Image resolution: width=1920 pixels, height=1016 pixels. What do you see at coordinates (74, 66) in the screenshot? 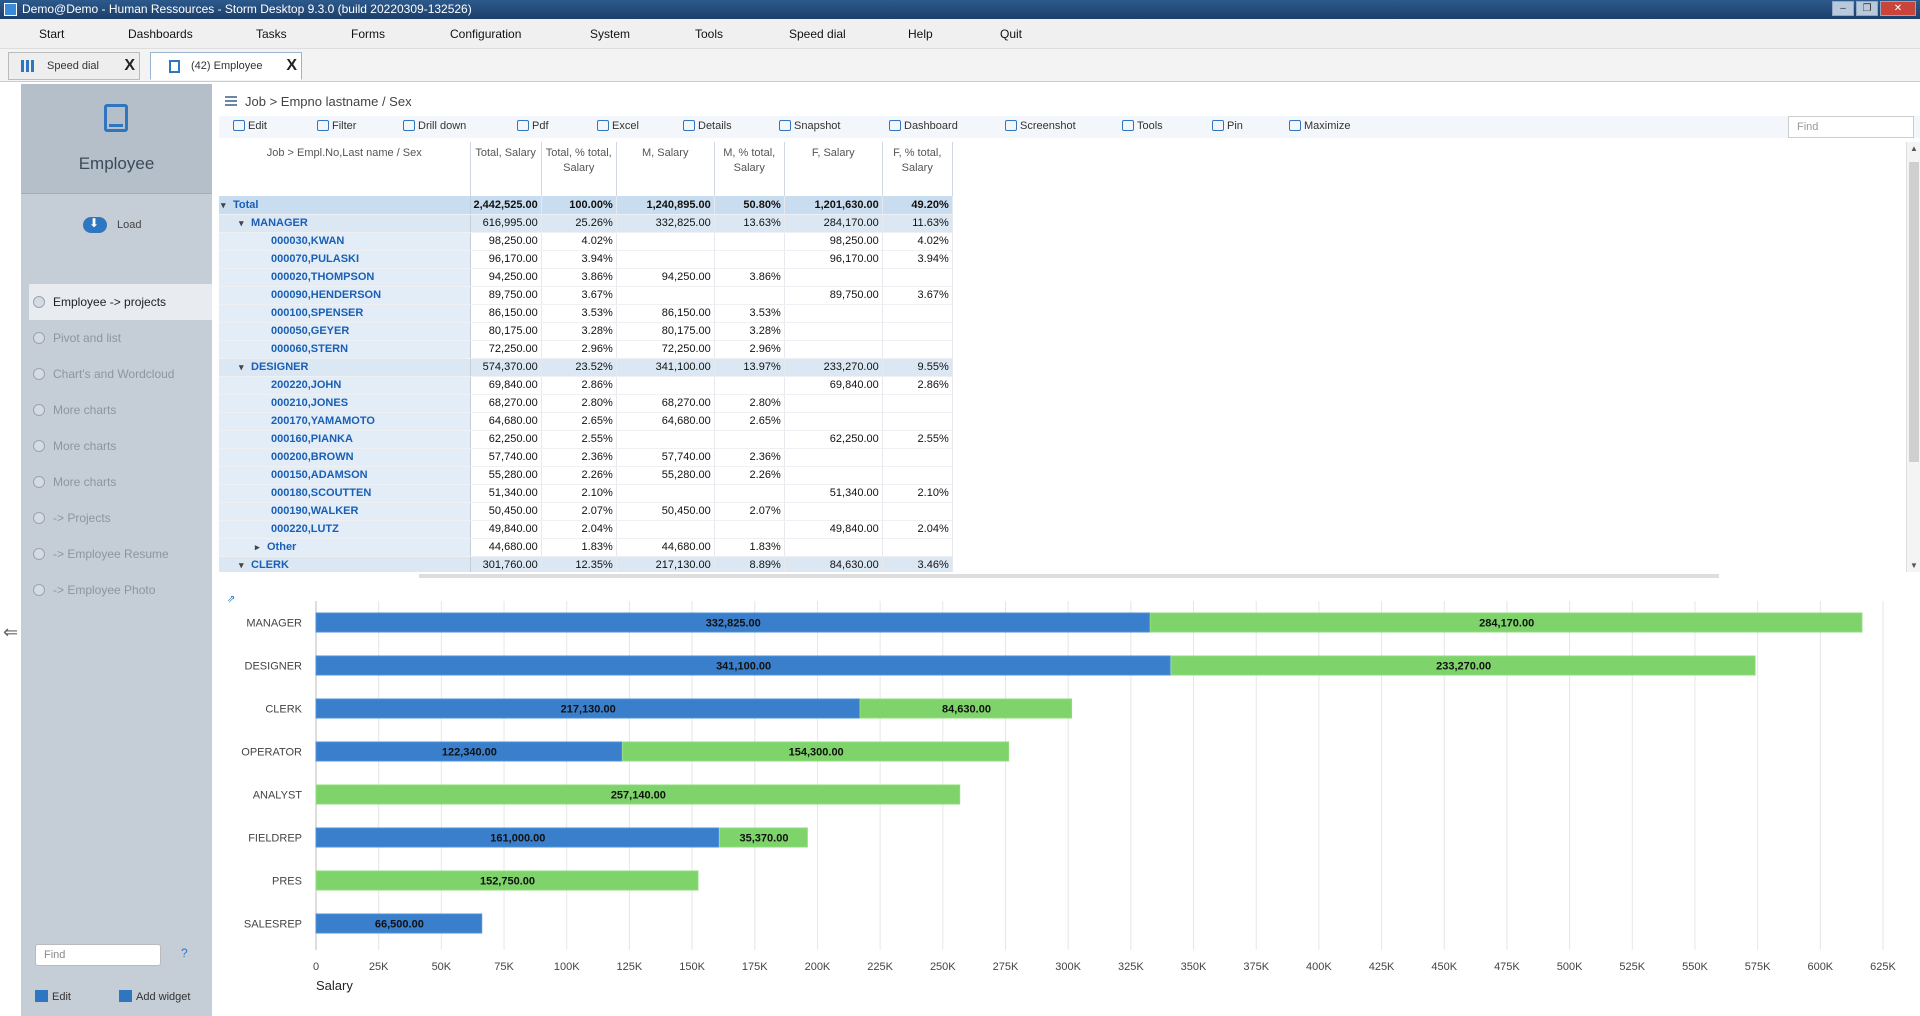
I see `tab-speed-dial: Speed dial X` at bounding box center [74, 66].